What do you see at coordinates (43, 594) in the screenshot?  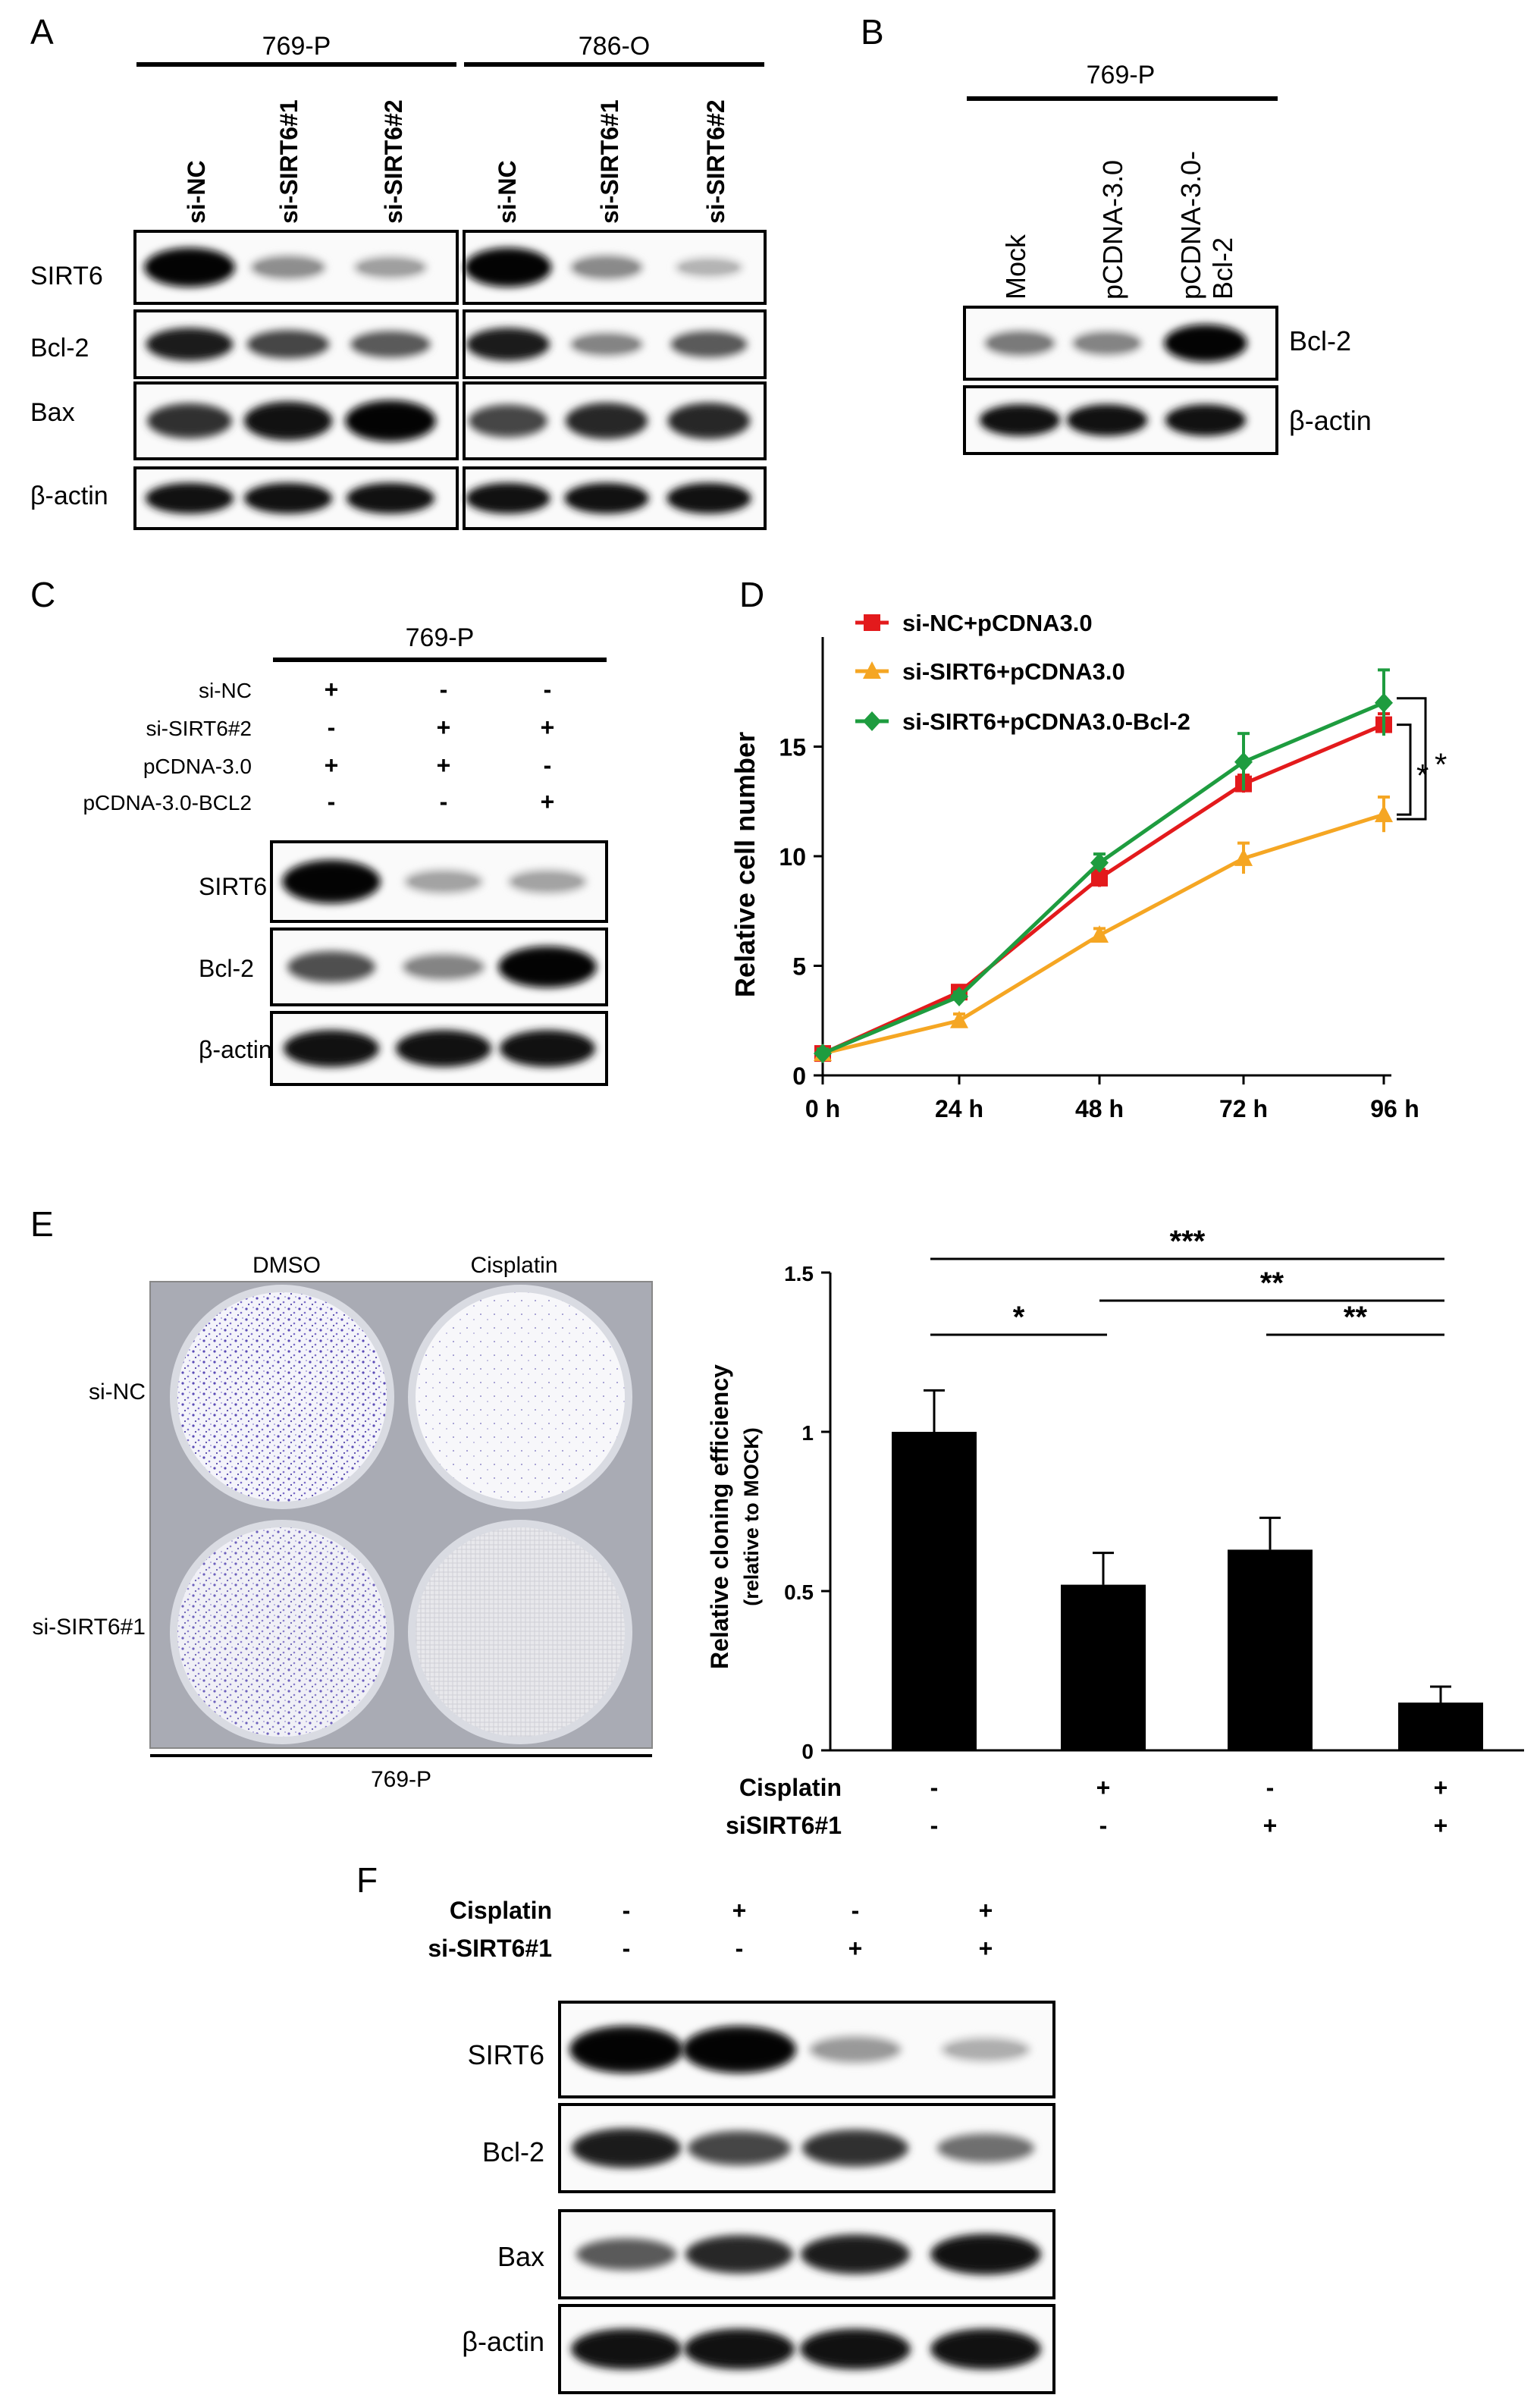 I see `panel-letter-c: C` at bounding box center [43, 594].